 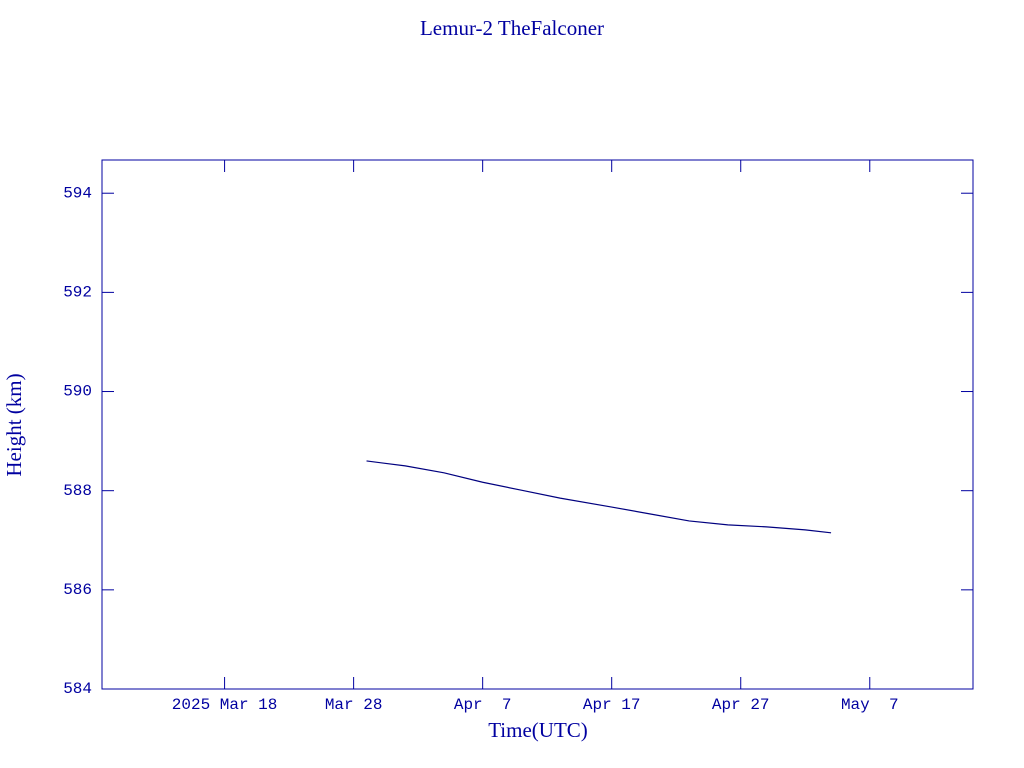 What do you see at coordinates (77, 193) in the screenshot?
I see `y-tick-label: 594` at bounding box center [77, 193].